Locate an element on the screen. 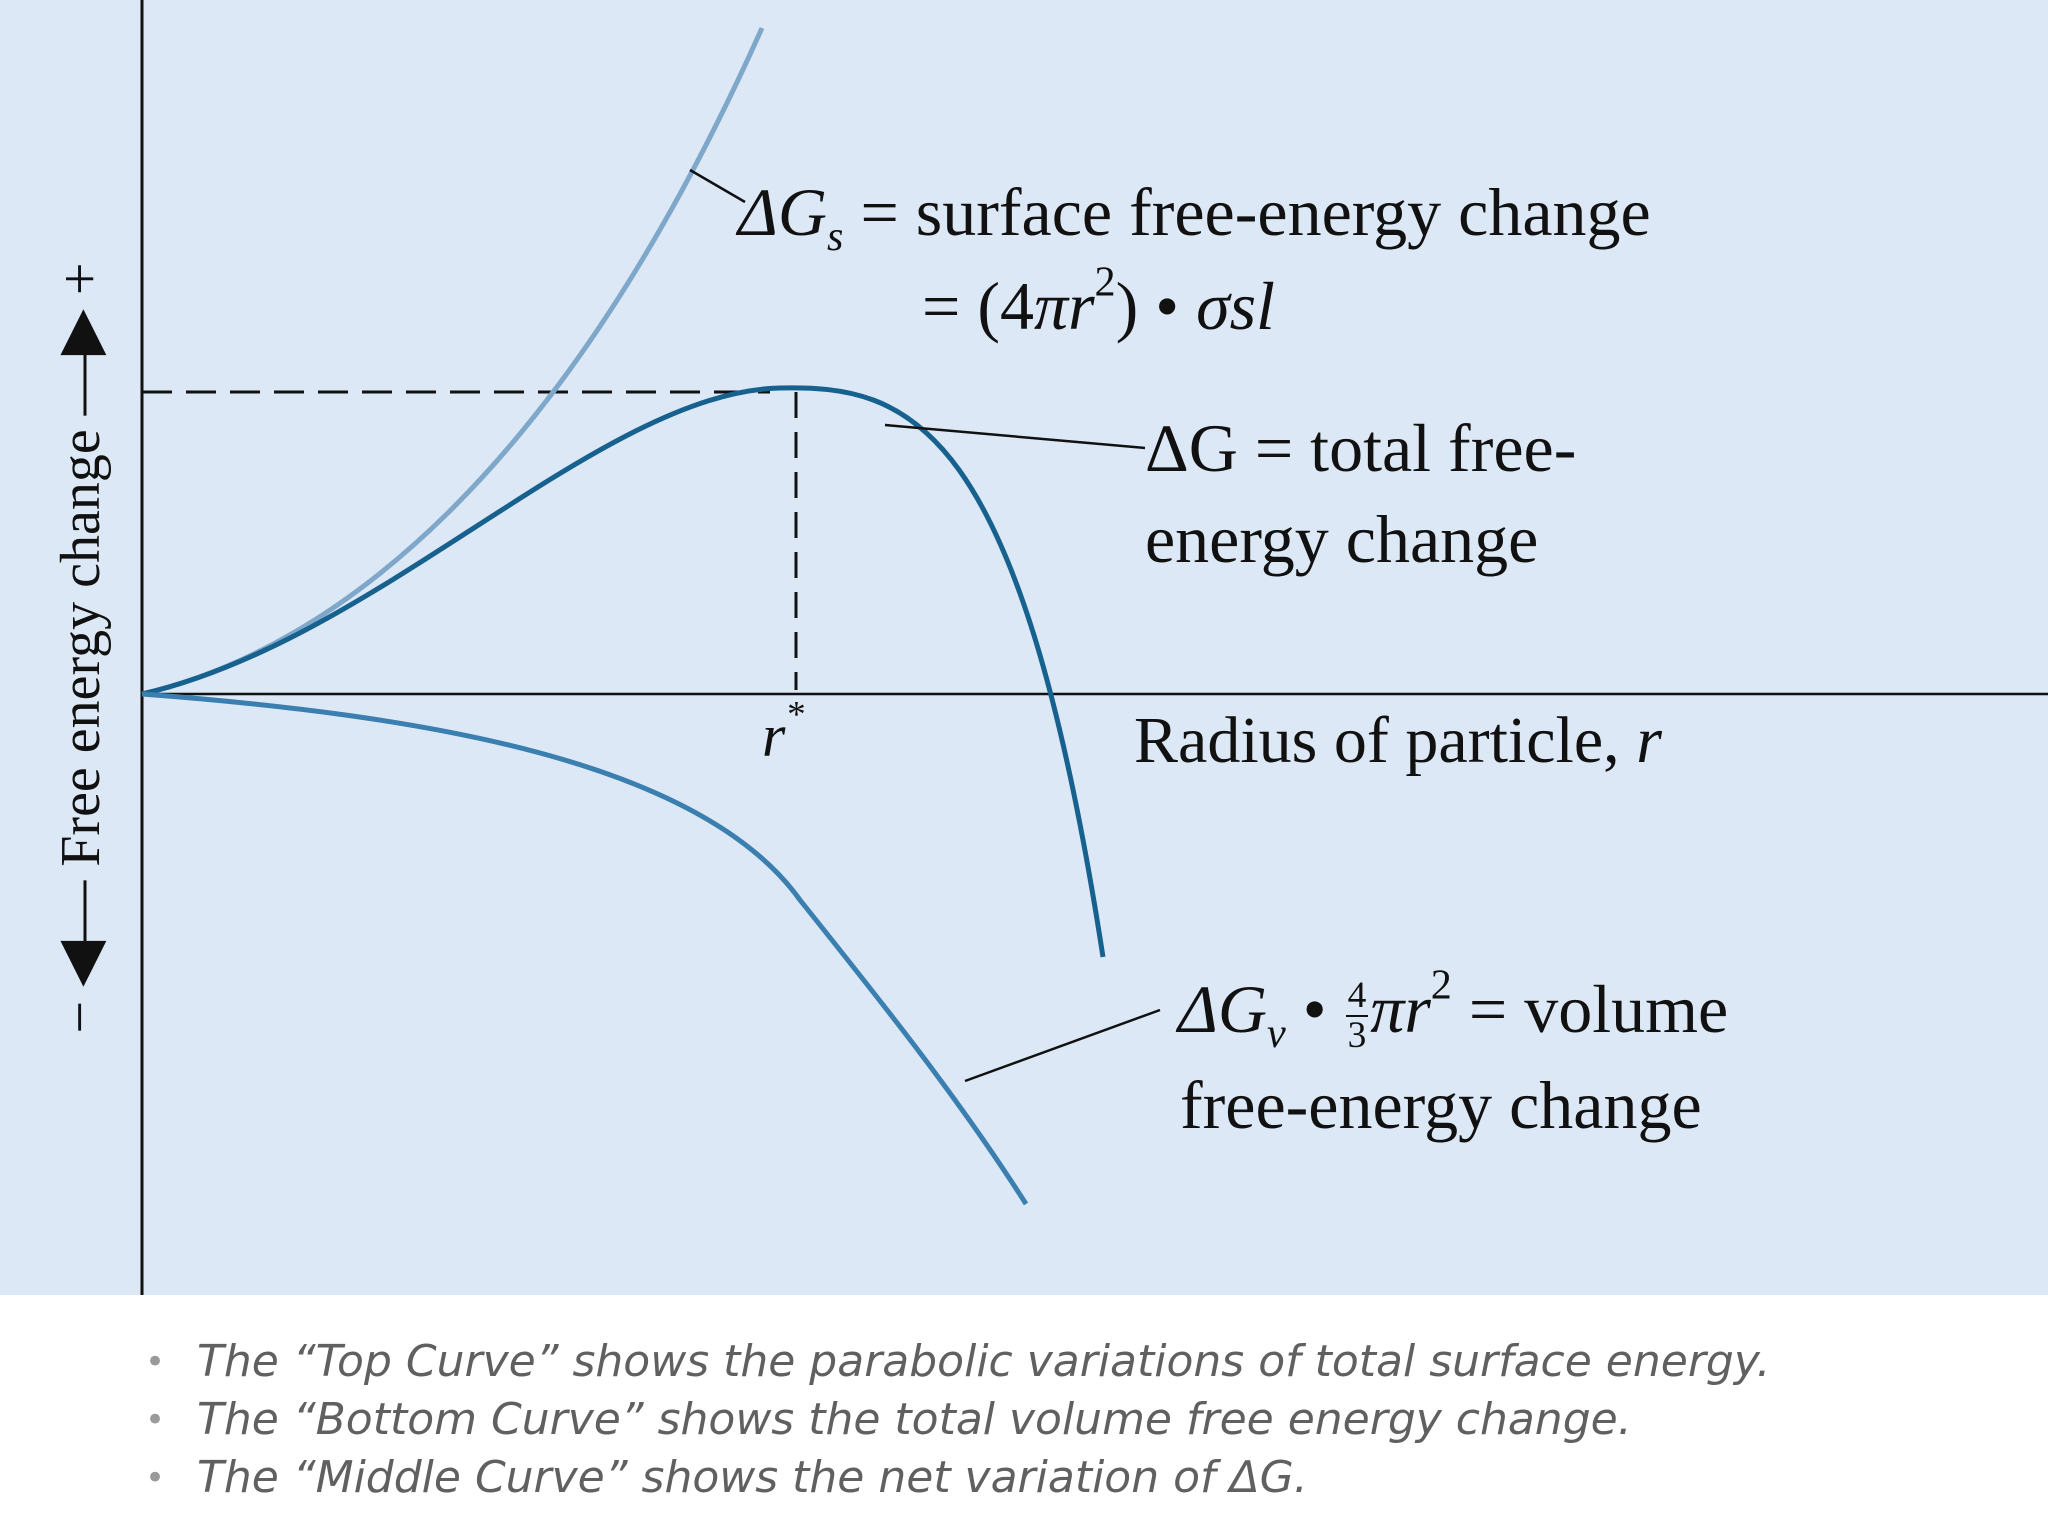 The width and height of the screenshot is (2048, 1536). fraction-numerator: 4 is located at coordinates (1357, 996).